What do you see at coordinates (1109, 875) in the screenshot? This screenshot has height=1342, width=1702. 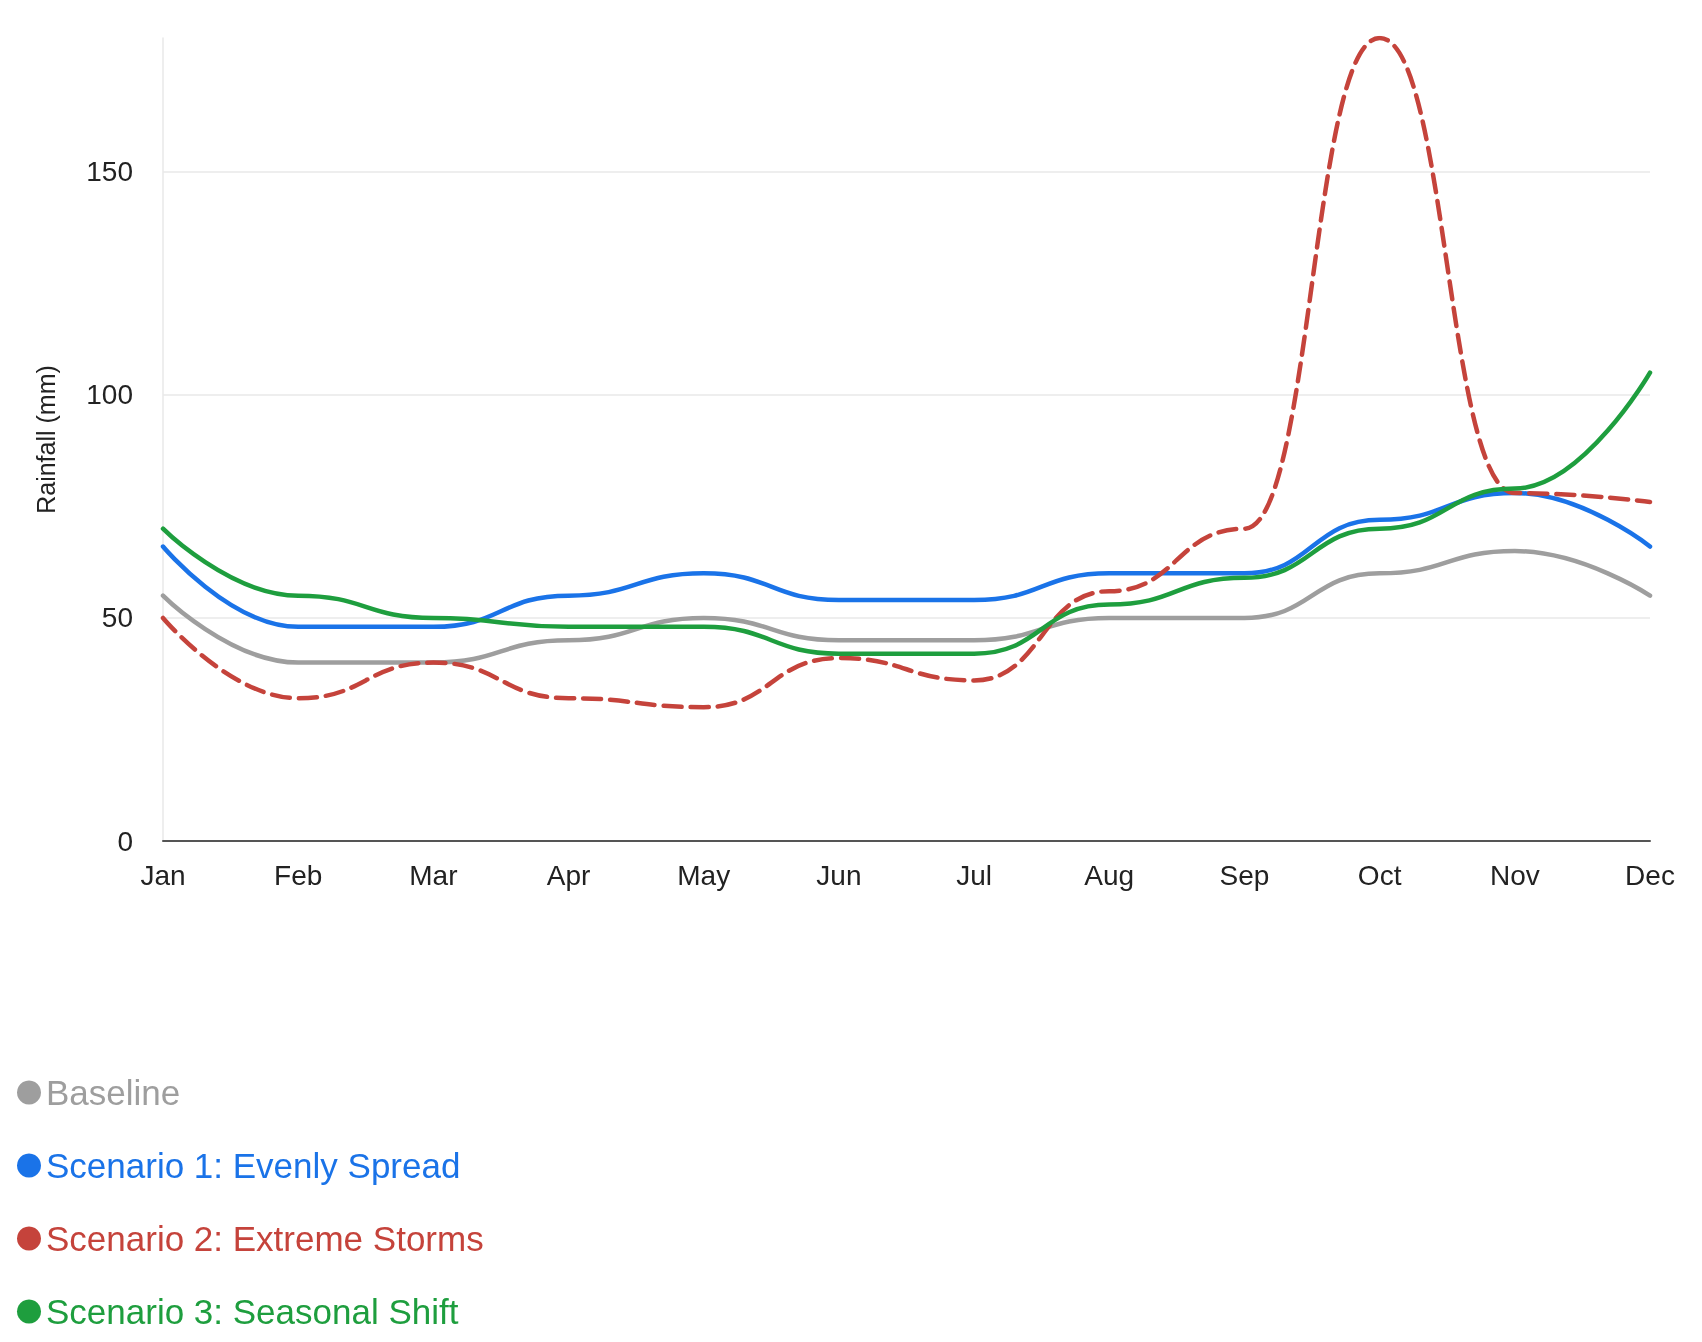 I see `x-tick-label: Aug` at bounding box center [1109, 875].